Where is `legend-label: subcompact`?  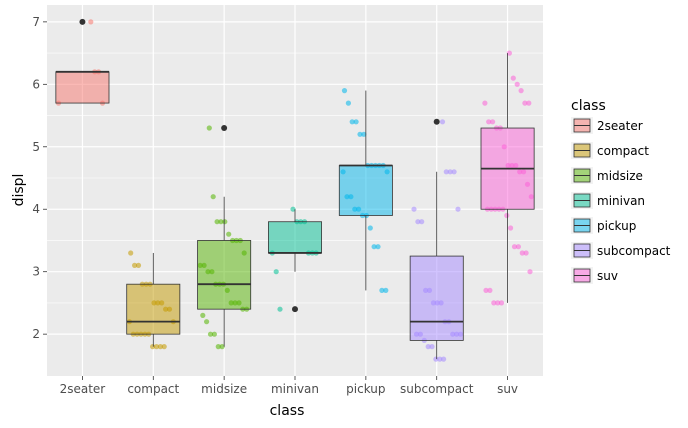
legend-label: subcompact is located at coordinates (634, 251).